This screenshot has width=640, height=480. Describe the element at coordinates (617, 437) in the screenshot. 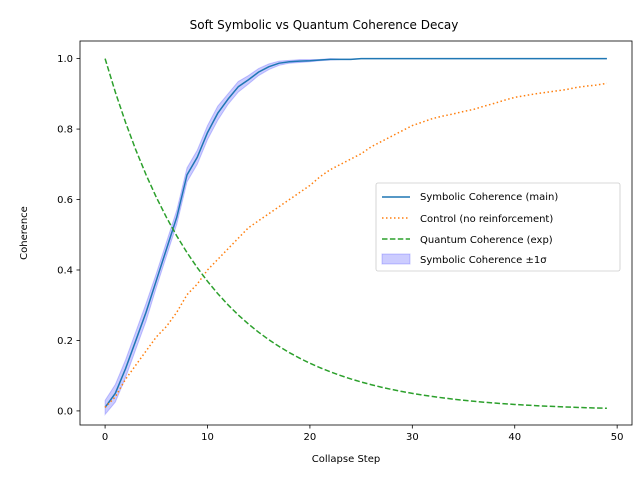

I see `x-tick-label: 50` at that location.